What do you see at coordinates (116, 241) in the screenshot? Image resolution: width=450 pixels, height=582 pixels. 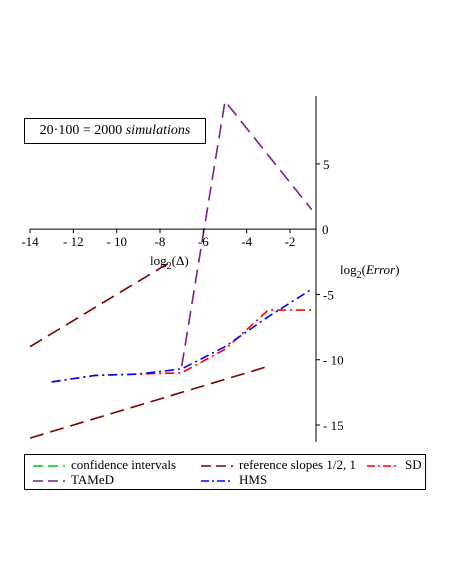 I see `x-tick-label: - 10` at bounding box center [116, 241].